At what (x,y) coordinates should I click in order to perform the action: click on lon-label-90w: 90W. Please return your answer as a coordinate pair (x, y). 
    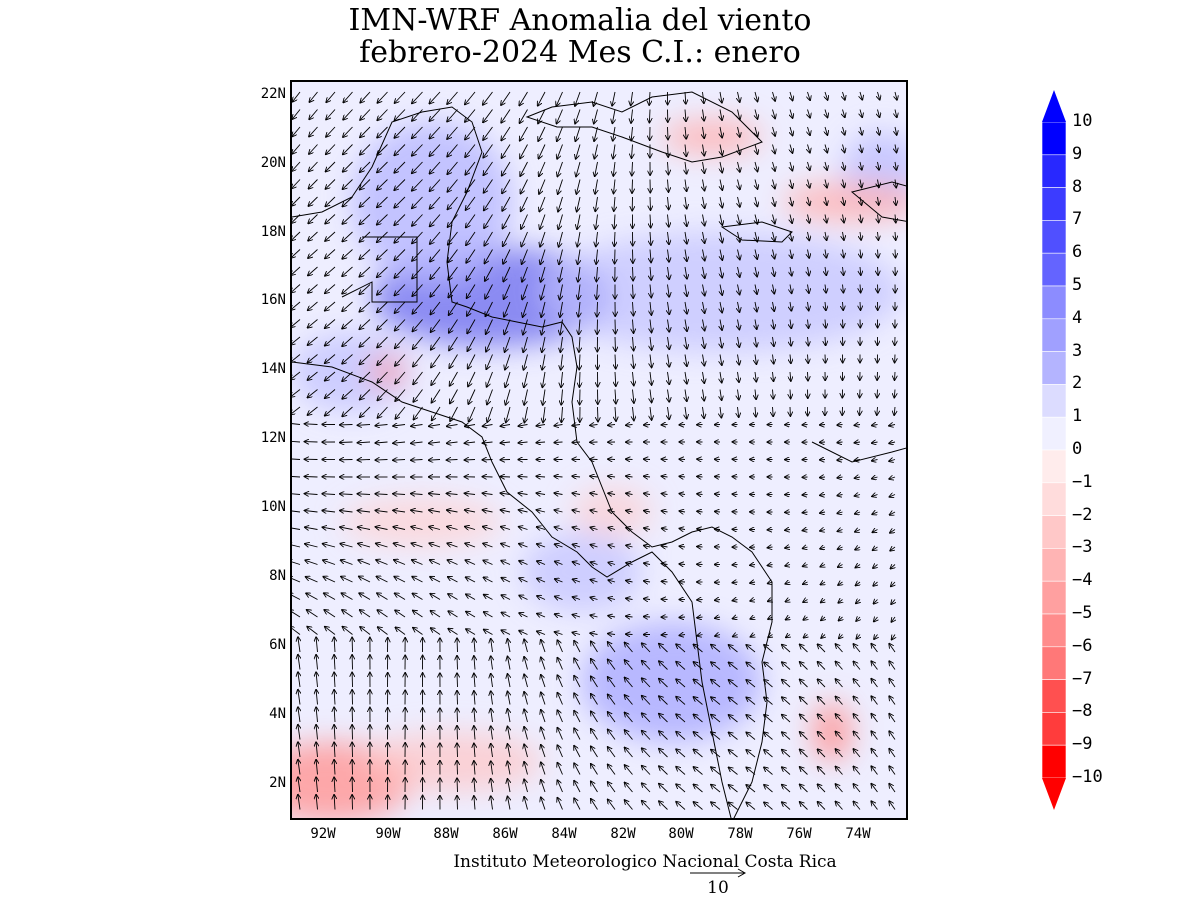
    Looking at the image, I should click on (388, 834).